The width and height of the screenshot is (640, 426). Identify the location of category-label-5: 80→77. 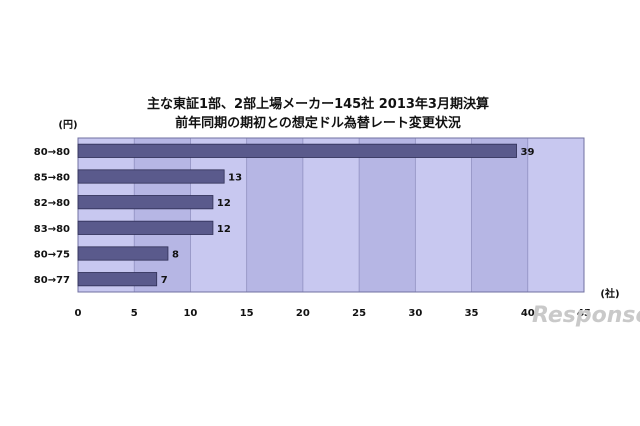
(52, 280).